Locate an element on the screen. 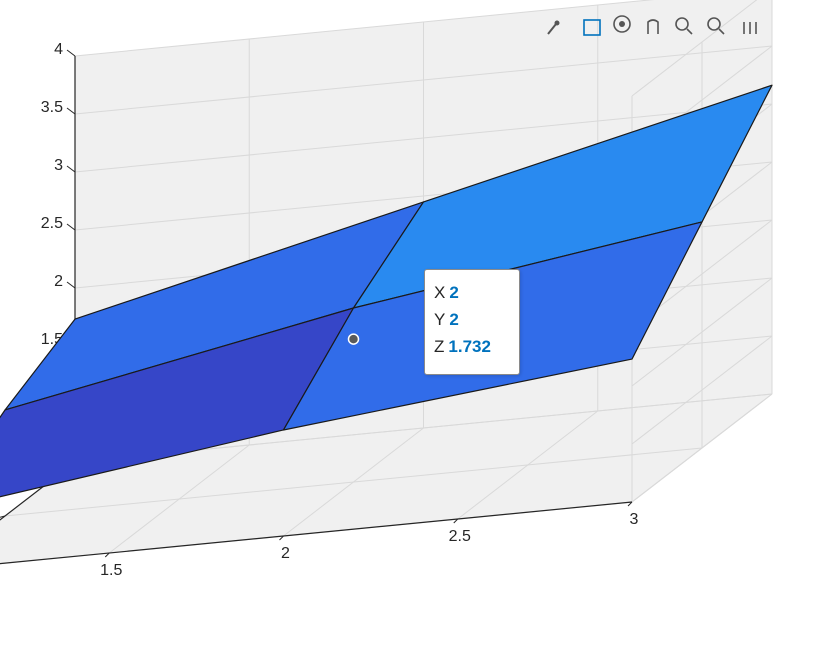  axes-toolbar is located at coordinates (660, 25).